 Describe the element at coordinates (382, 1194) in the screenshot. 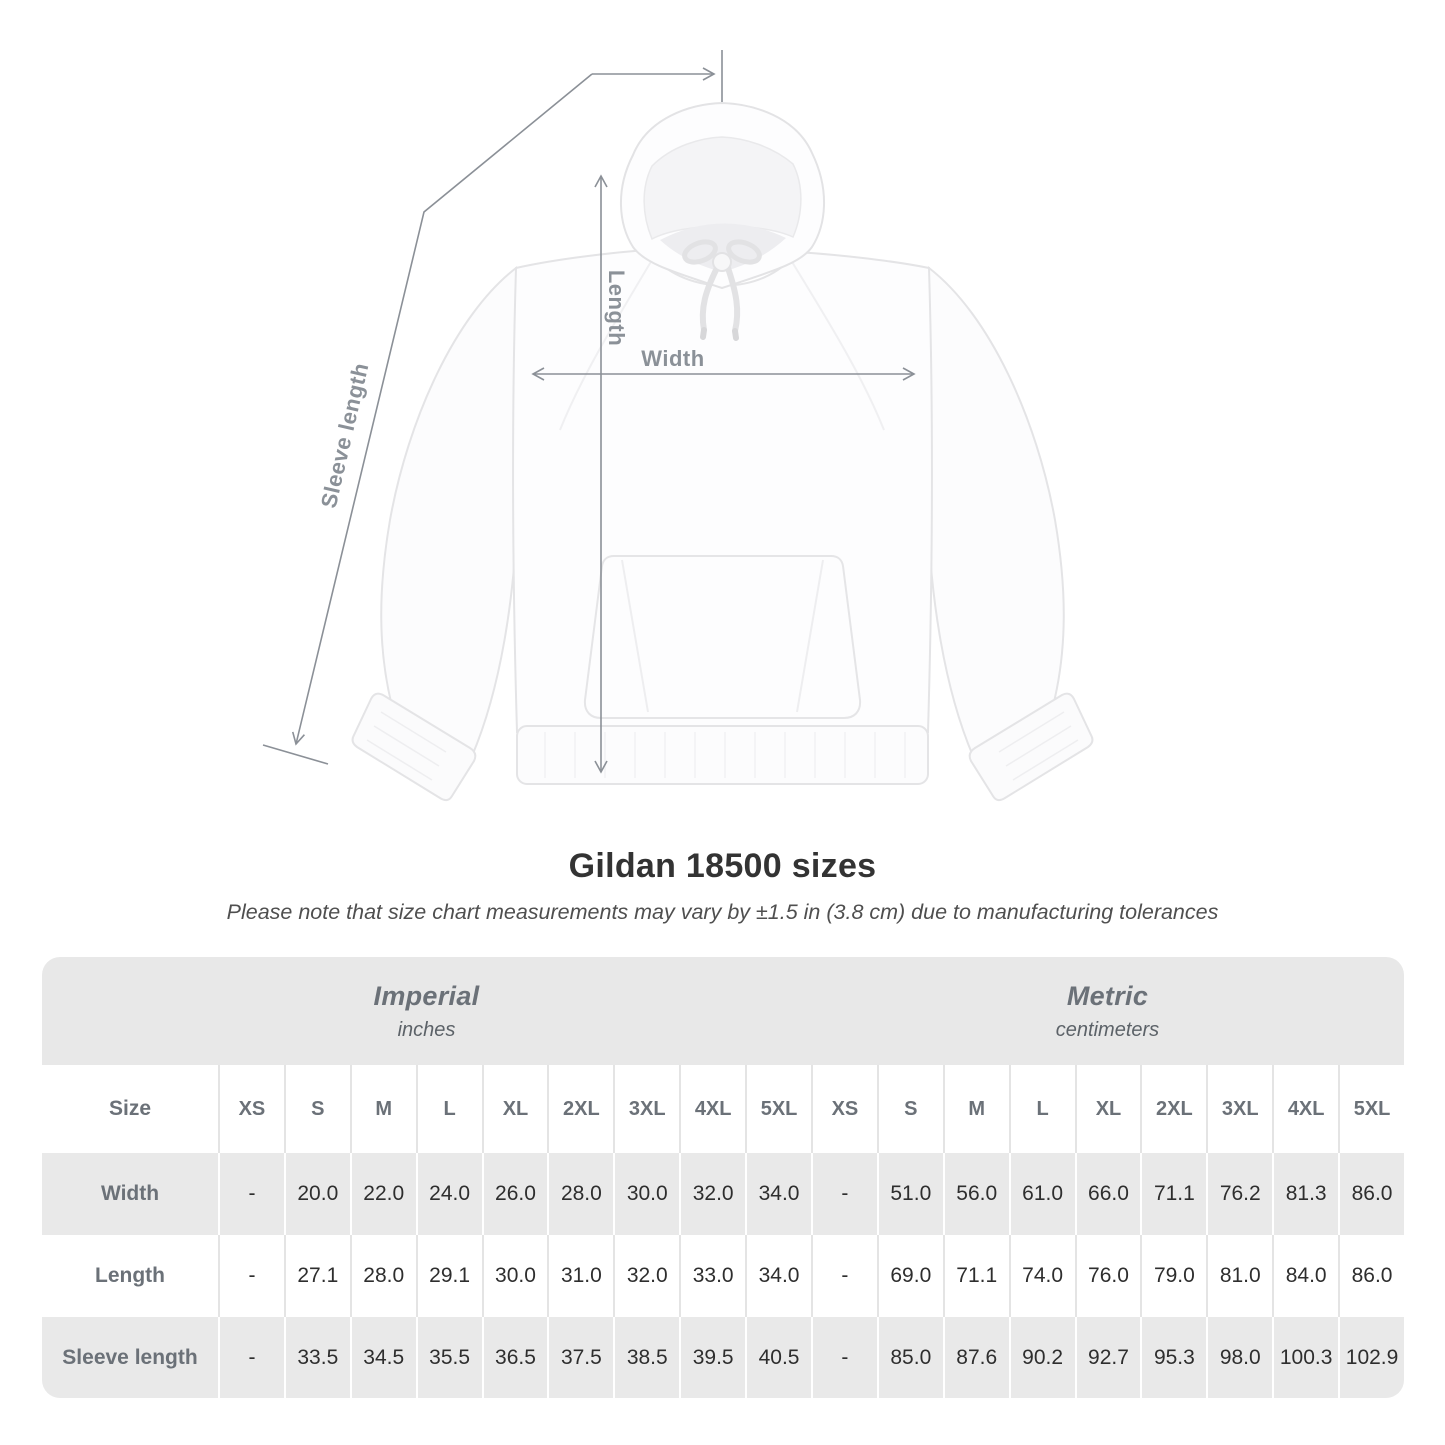

I see `value-cell: 22.0` at that location.